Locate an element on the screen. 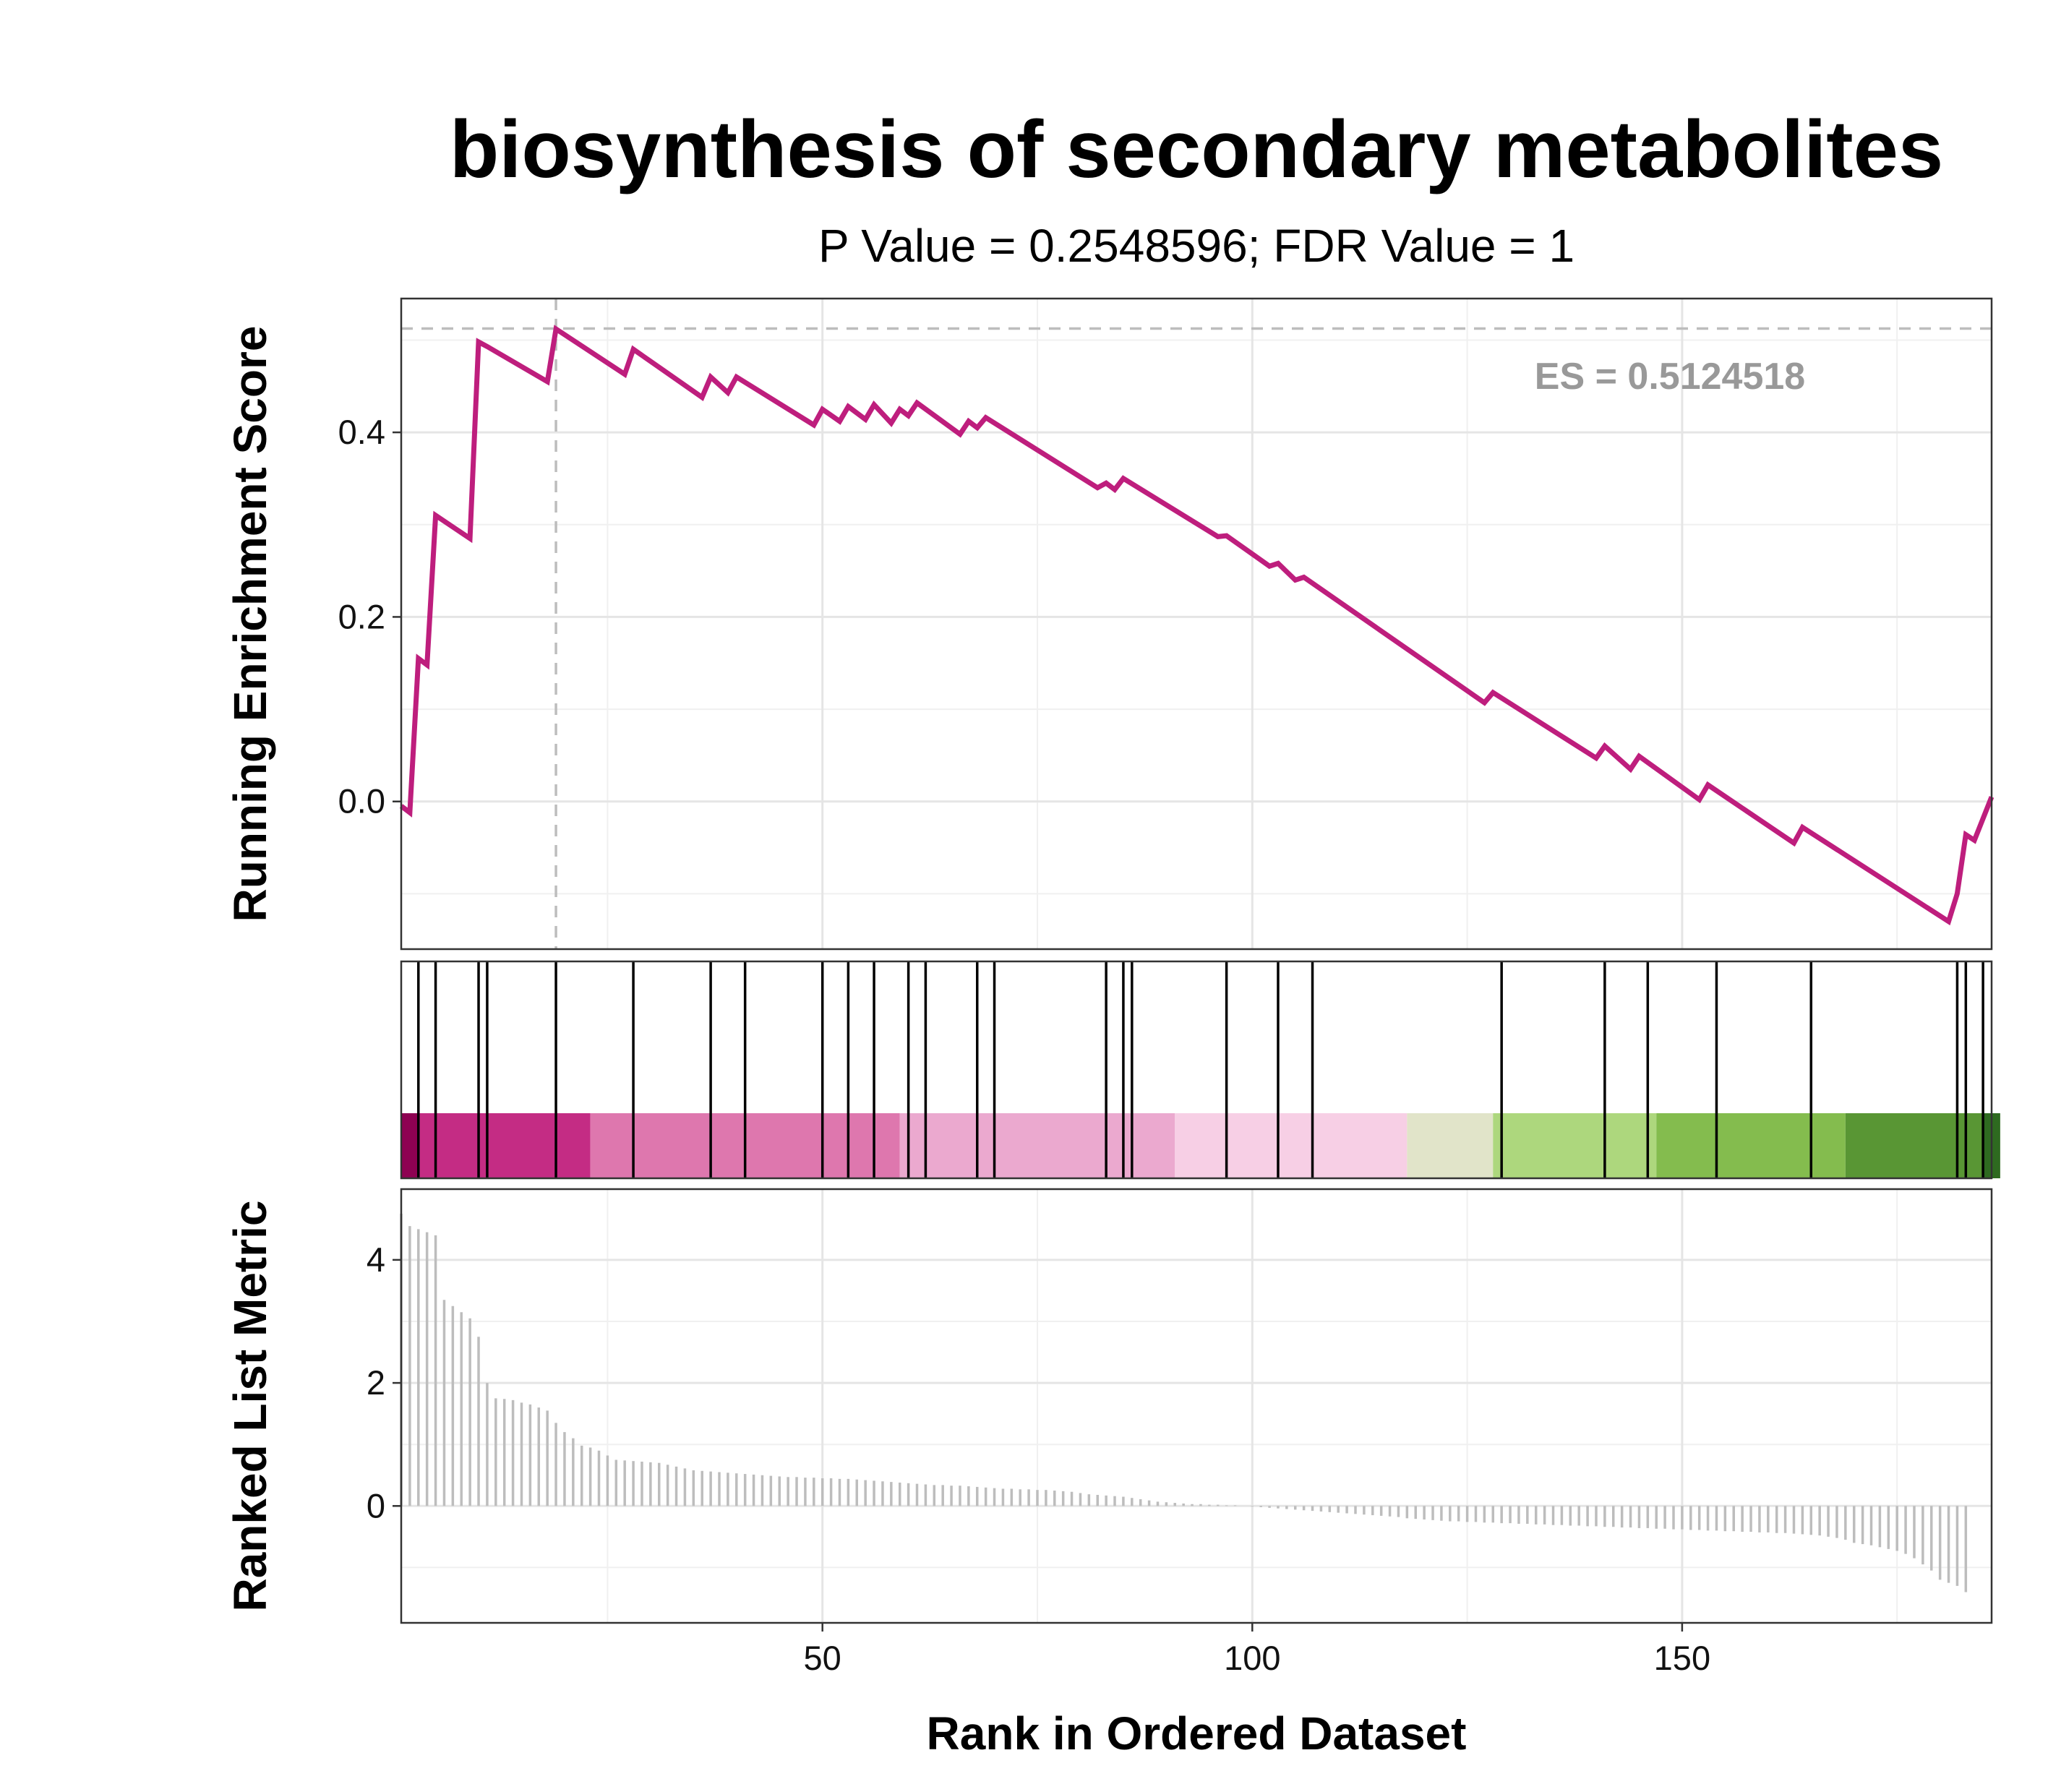 Image resolution: width=2048 pixels, height=1792 pixels. ranked-metric-y-axis: 0 2 4 is located at coordinates (384, 1383).